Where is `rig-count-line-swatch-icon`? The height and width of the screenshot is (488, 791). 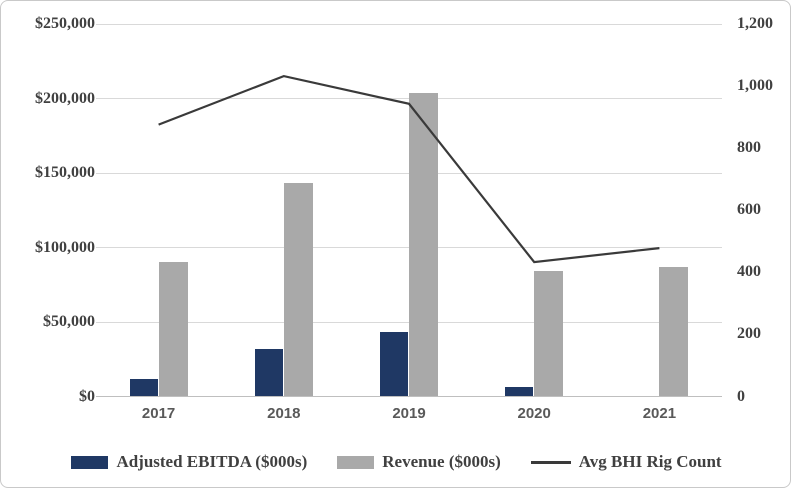
rig-count-line-swatch-icon is located at coordinates (550, 462).